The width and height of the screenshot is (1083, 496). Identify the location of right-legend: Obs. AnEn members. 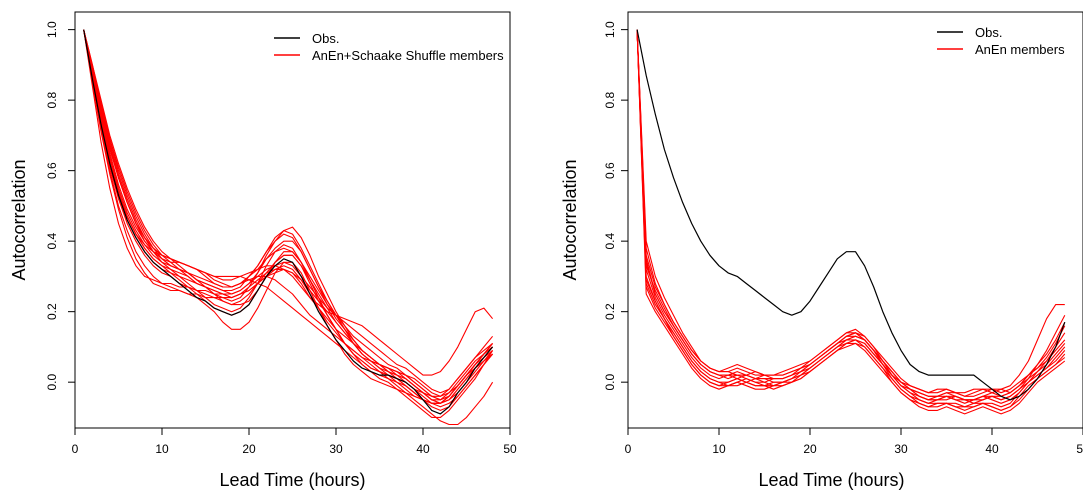
(1001, 41).